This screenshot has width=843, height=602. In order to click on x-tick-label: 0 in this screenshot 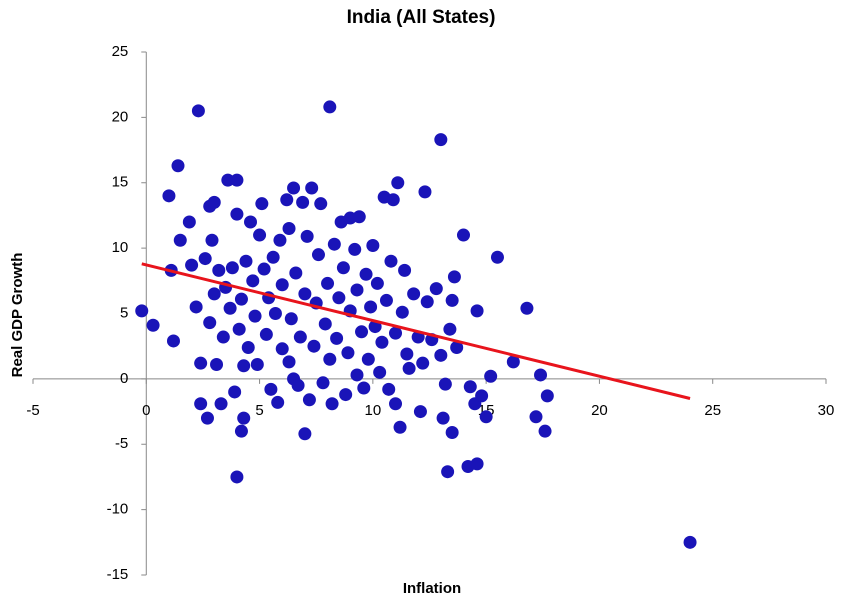, I will do `click(146, 410)`.